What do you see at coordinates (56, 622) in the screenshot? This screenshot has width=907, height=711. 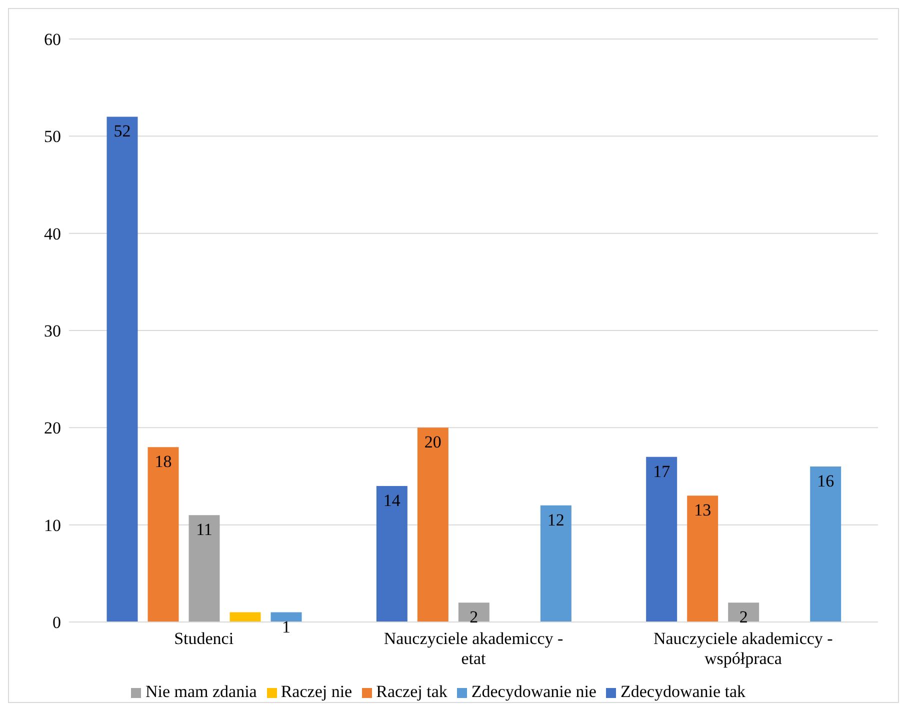 I see `y-tick-label: 0` at bounding box center [56, 622].